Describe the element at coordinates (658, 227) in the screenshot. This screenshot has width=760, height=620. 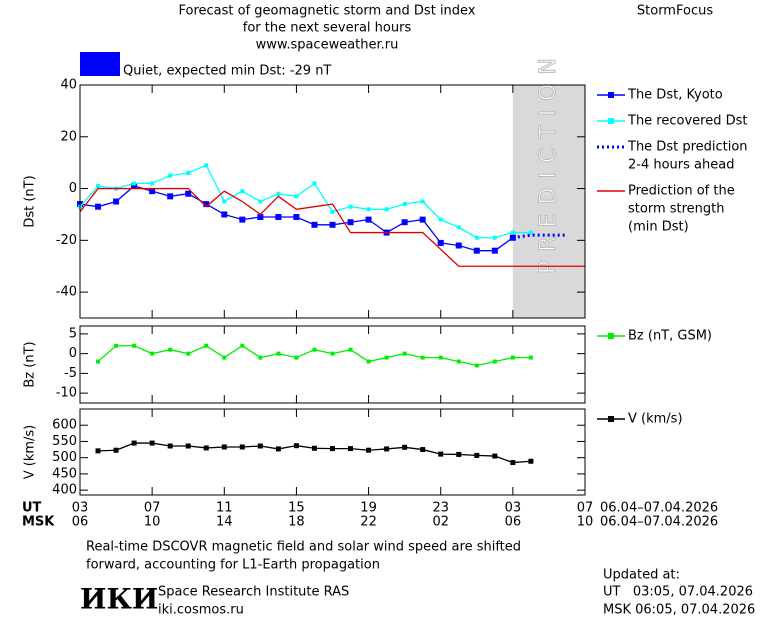
I see `legend-label: (min Dst)` at that location.